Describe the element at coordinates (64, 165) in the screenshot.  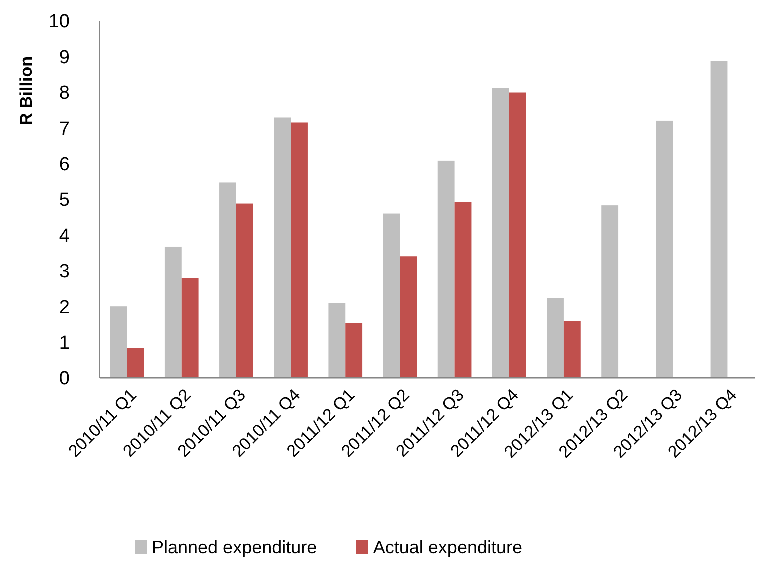
I see `y-tick-label: 6` at that location.